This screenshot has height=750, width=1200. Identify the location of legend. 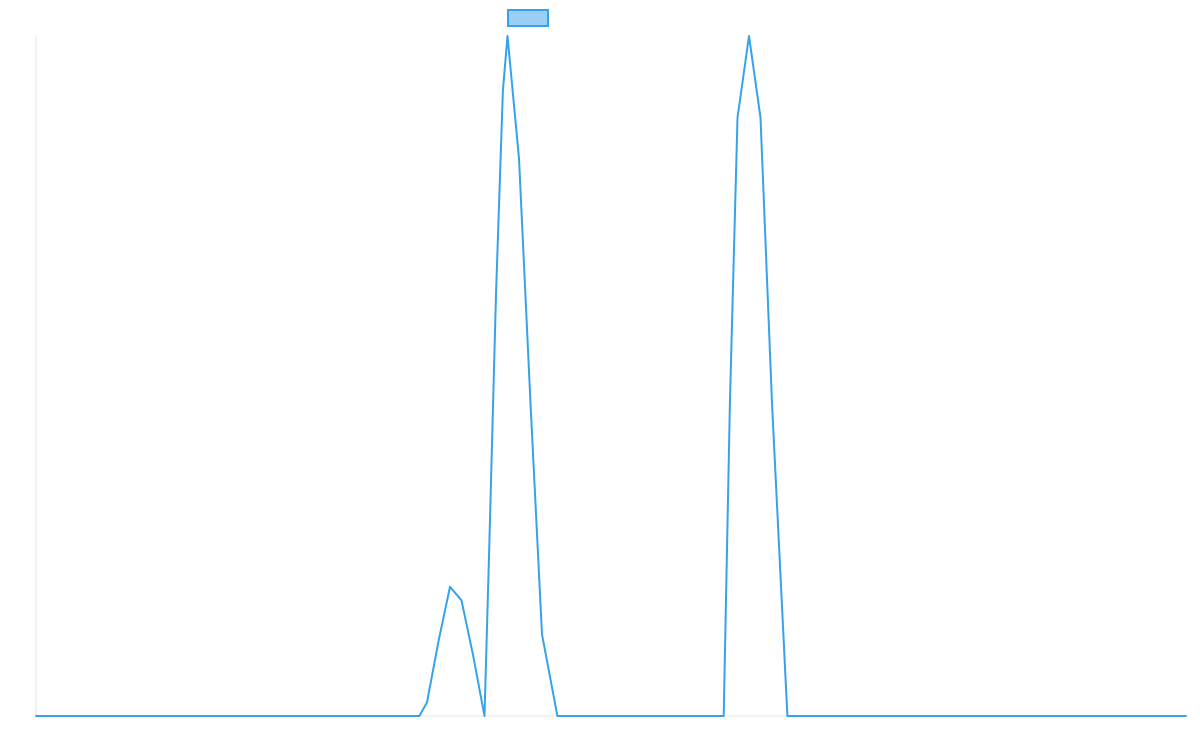
(528, 18).